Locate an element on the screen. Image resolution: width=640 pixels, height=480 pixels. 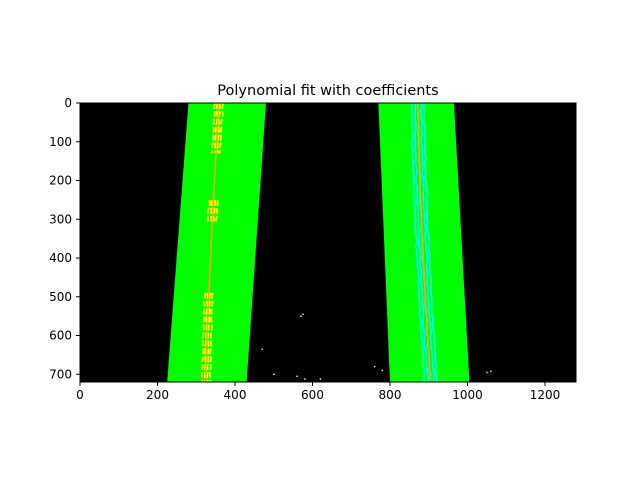
y-tick-label: 600 is located at coordinates (60, 336).